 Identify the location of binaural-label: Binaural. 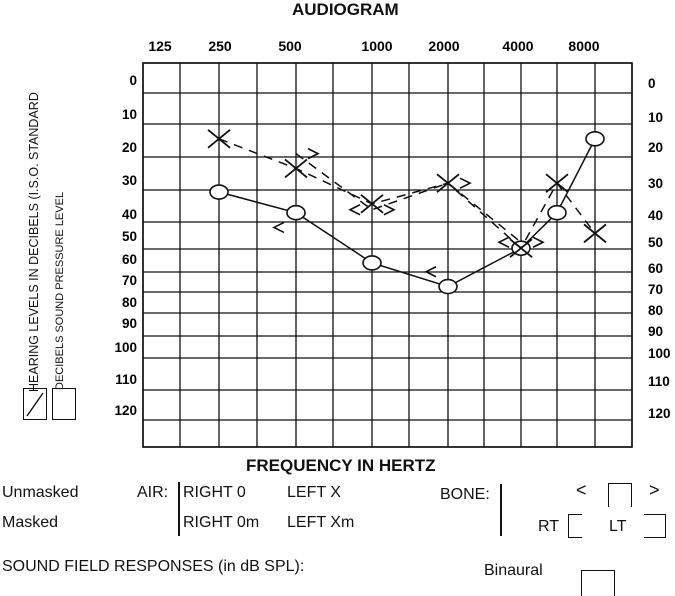
(513, 570).